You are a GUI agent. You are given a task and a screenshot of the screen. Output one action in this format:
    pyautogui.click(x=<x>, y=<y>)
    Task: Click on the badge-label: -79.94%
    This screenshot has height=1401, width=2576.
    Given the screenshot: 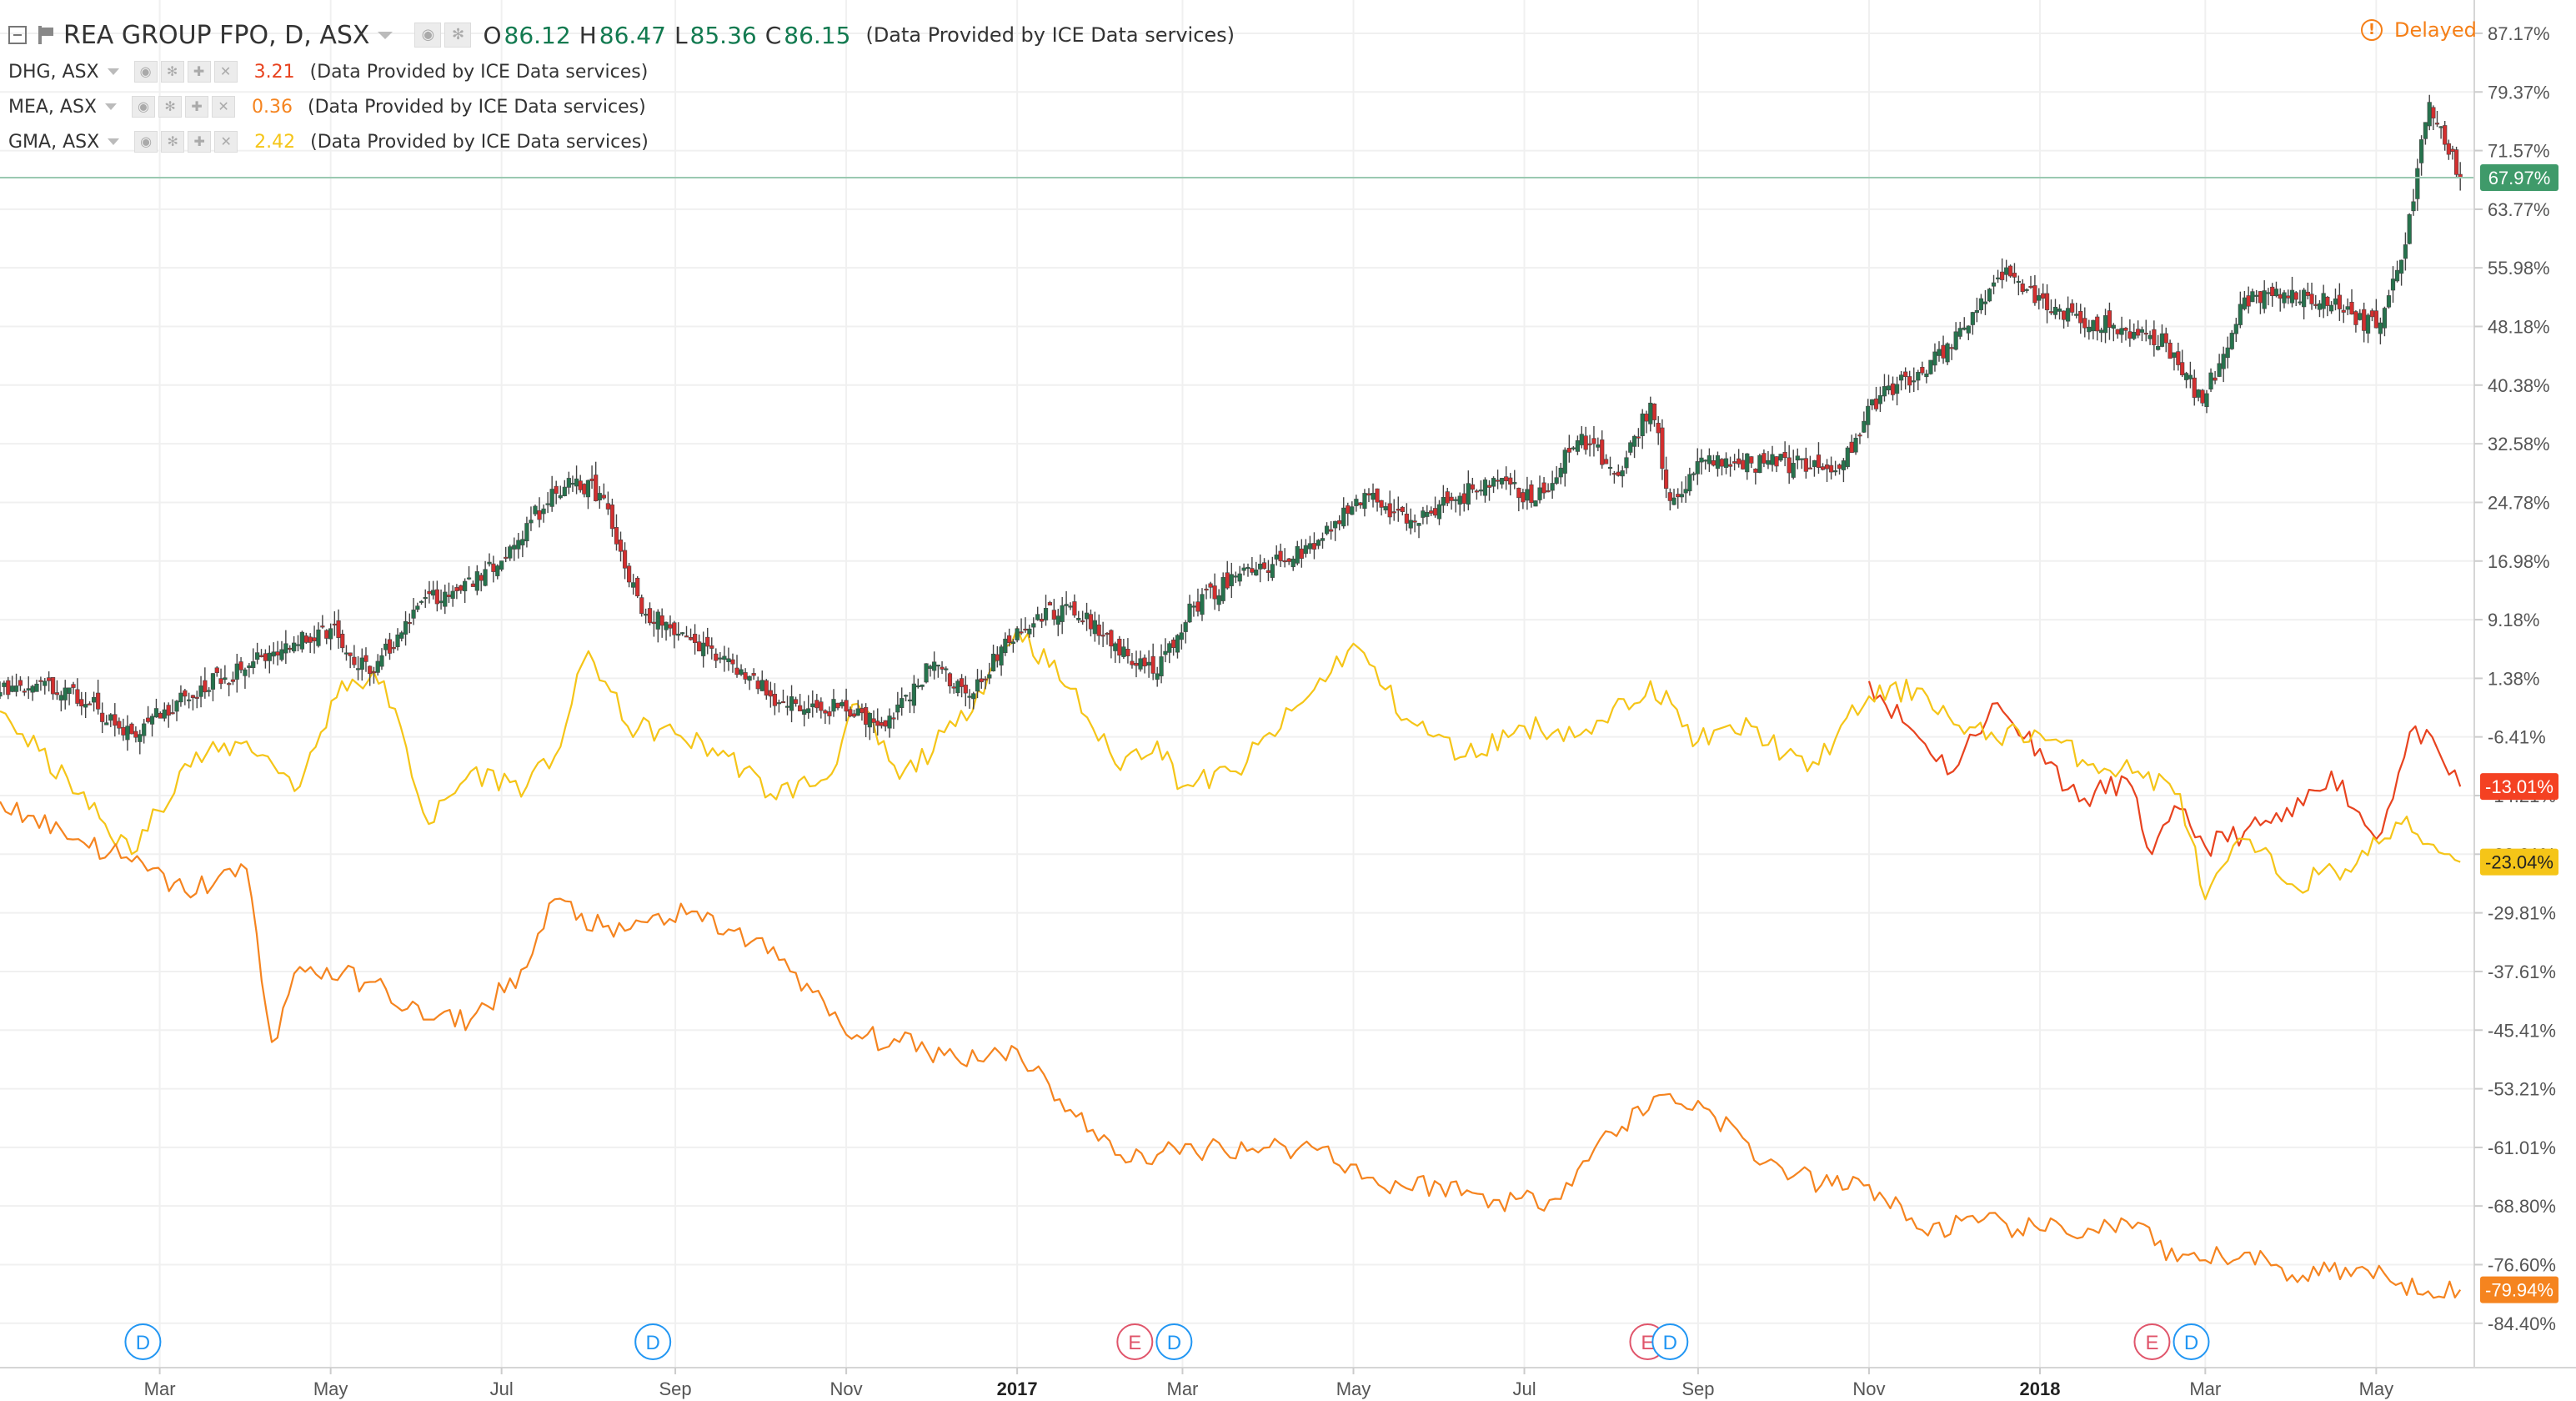 What is the action you would take?
    pyautogui.click(x=2519, y=1290)
    